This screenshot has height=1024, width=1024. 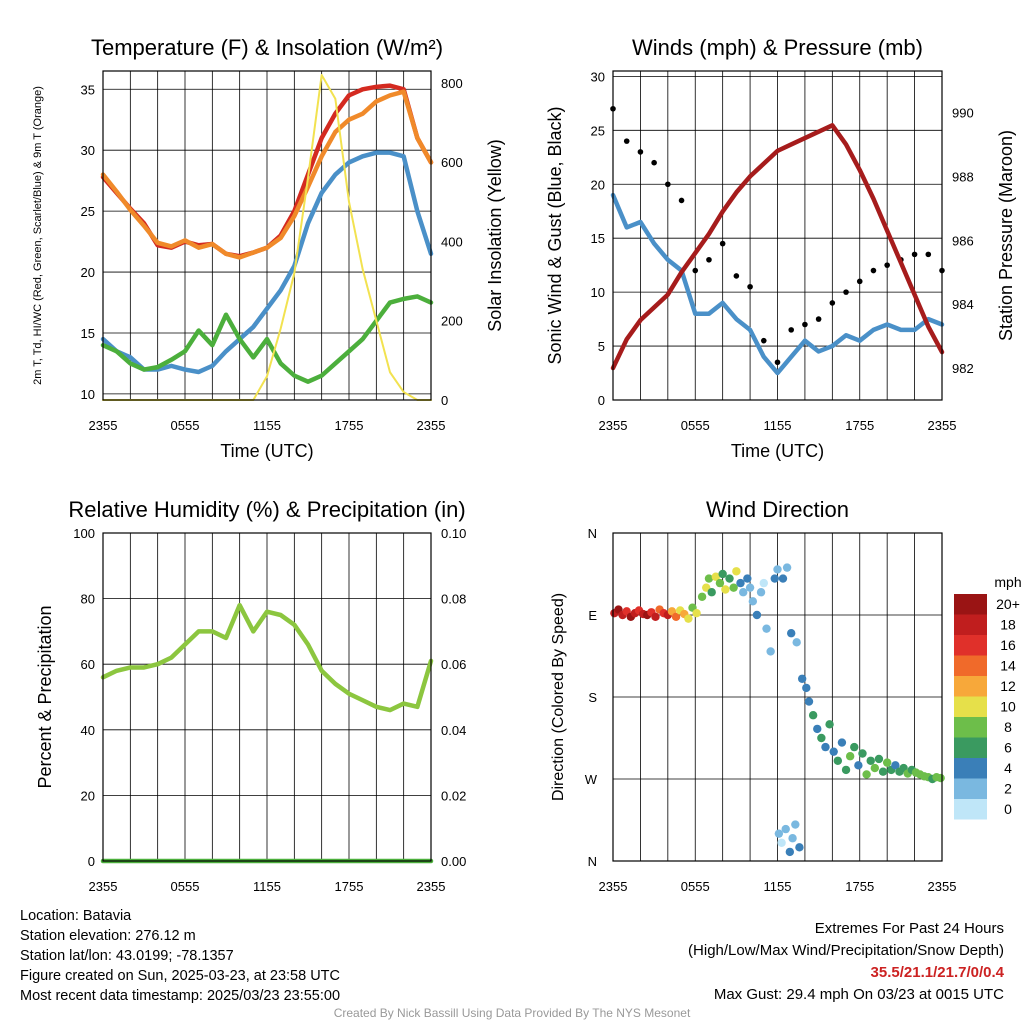 I want to click on y-tick-label: 25, so click(x=598, y=130).